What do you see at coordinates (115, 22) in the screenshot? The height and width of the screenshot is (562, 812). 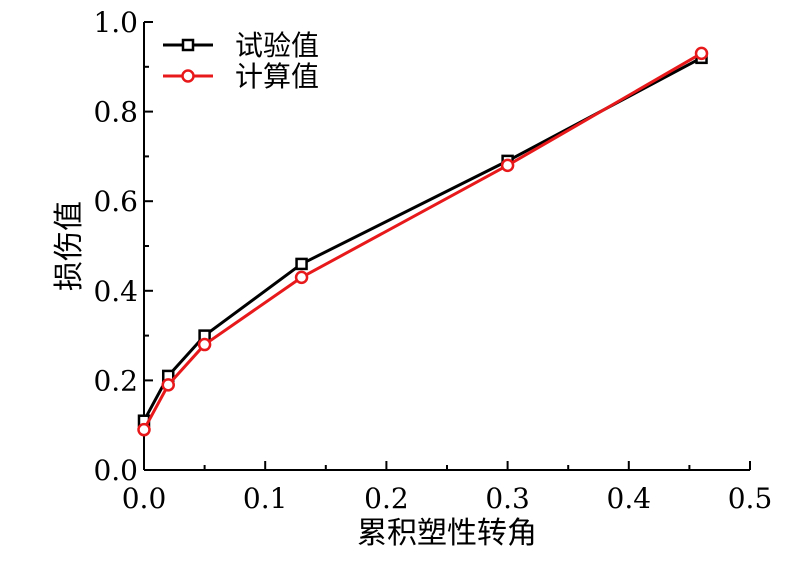 I see `y-tick-label: 1.0` at bounding box center [115, 22].